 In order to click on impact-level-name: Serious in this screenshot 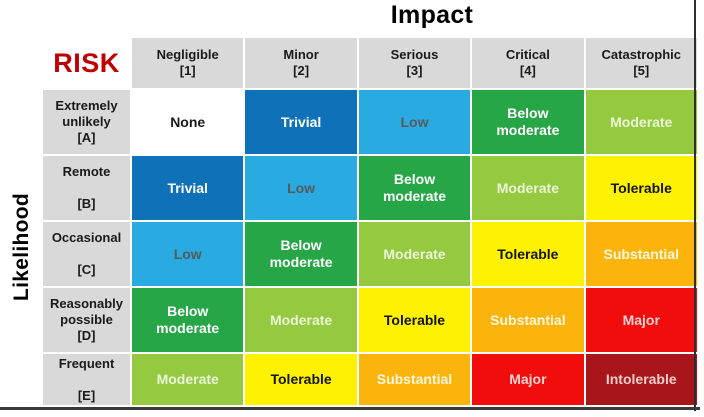, I will do `click(414, 54)`.